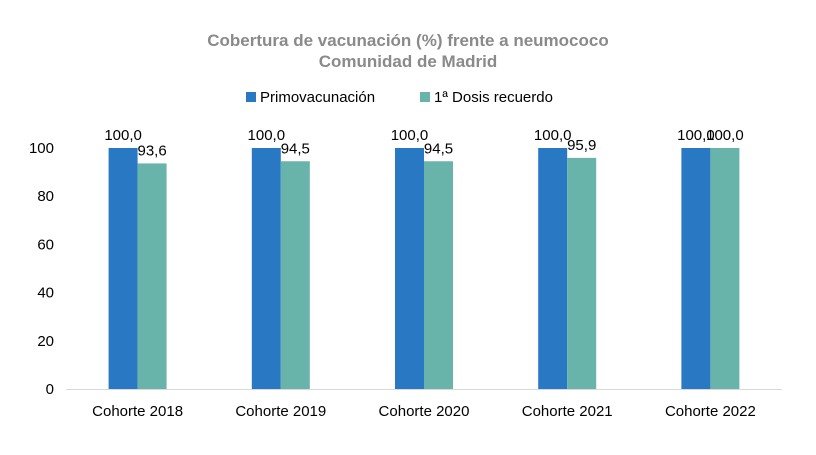  What do you see at coordinates (50, 389) in the screenshot?
I see `y-tick-label: 0` at bounding box center [50, 389].